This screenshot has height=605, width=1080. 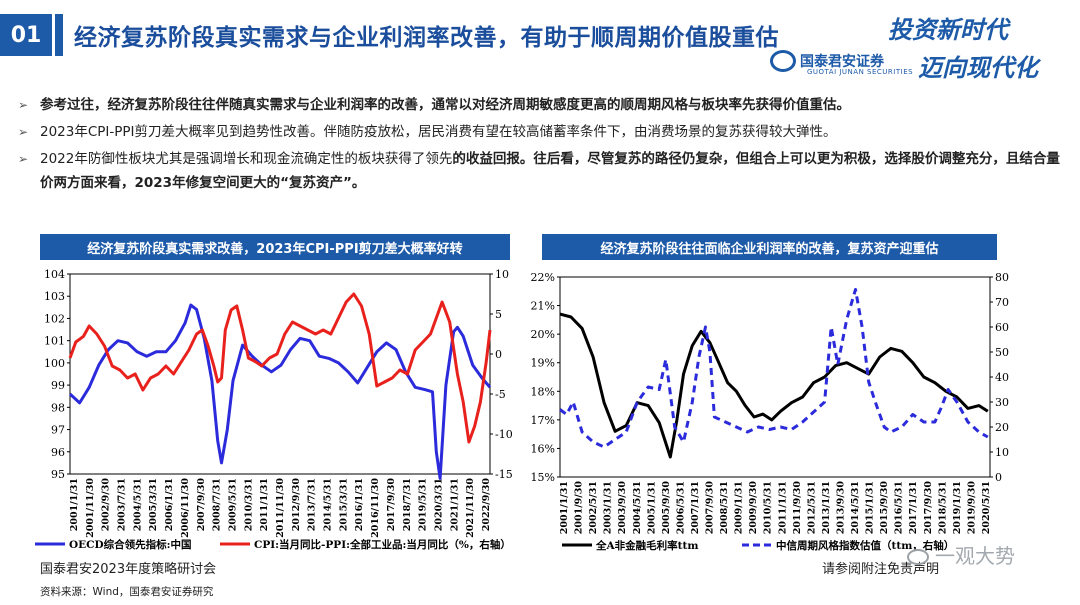 I want to click on x-tick-label: 2015/9/30, so click(x=884, y=508).